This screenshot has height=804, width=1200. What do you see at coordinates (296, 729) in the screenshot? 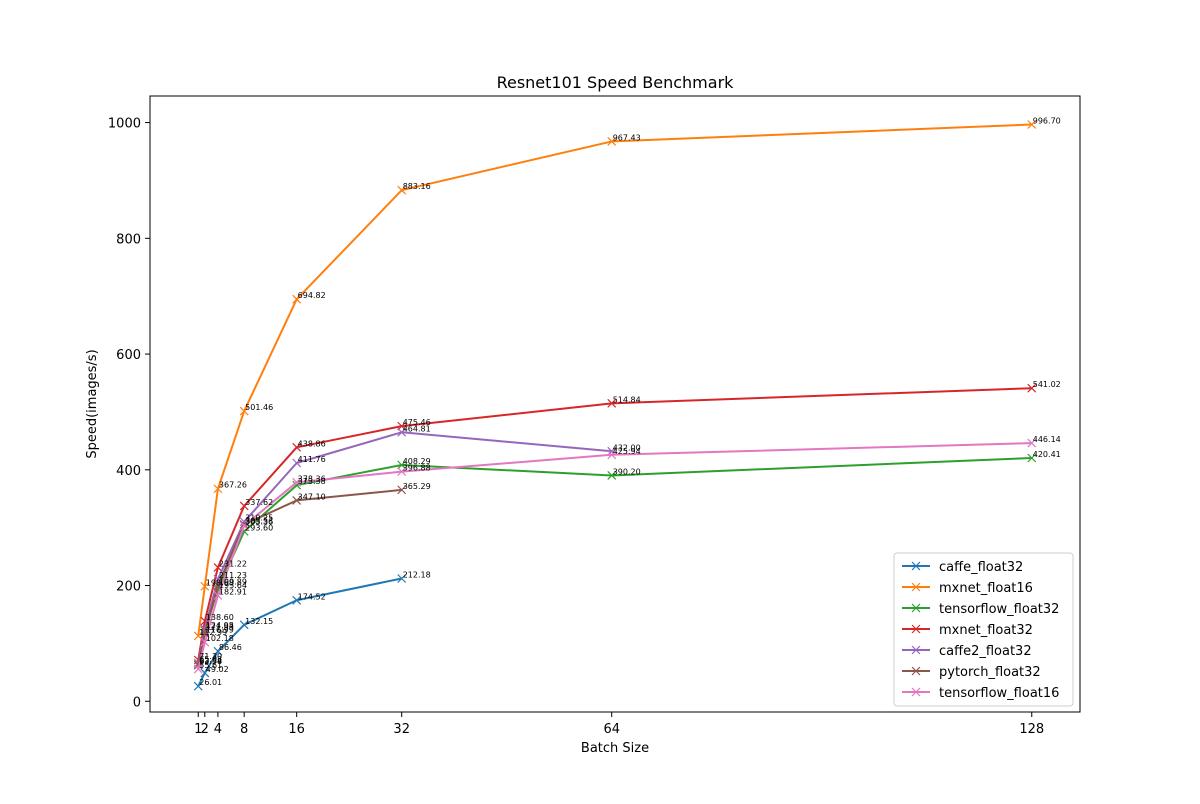
I see `x-tick-label: 16` at bounding box center [296, 729].